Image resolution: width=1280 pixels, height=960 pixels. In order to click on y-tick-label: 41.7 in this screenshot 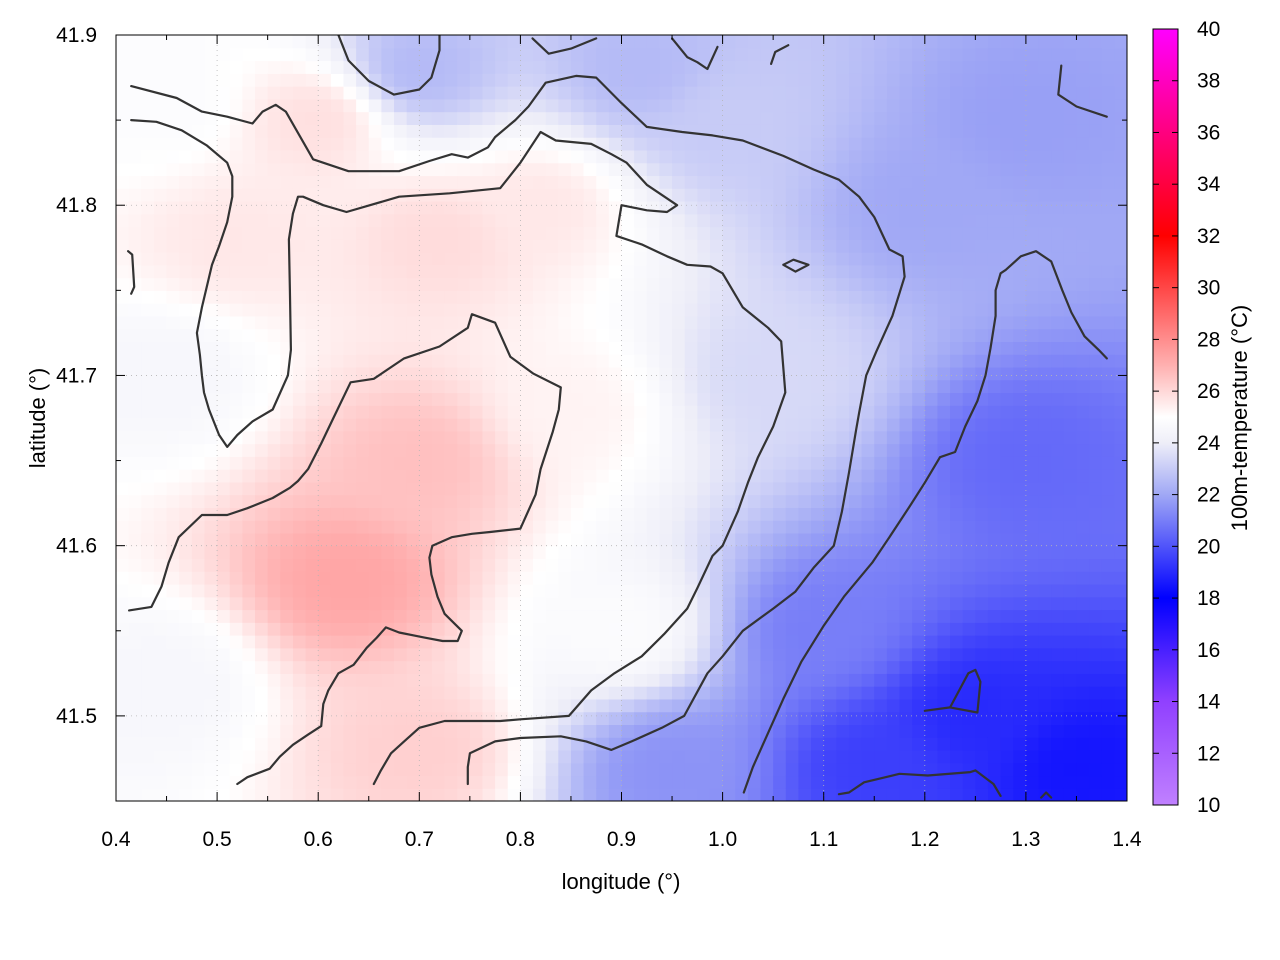, I will do `click(76, 375)`.